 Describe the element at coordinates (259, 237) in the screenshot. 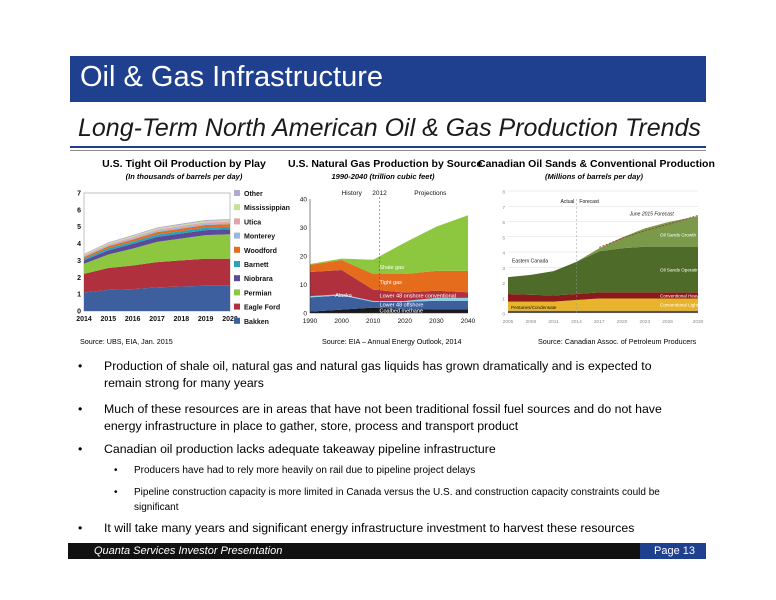

I see `legend-label: Monterey` at that location.